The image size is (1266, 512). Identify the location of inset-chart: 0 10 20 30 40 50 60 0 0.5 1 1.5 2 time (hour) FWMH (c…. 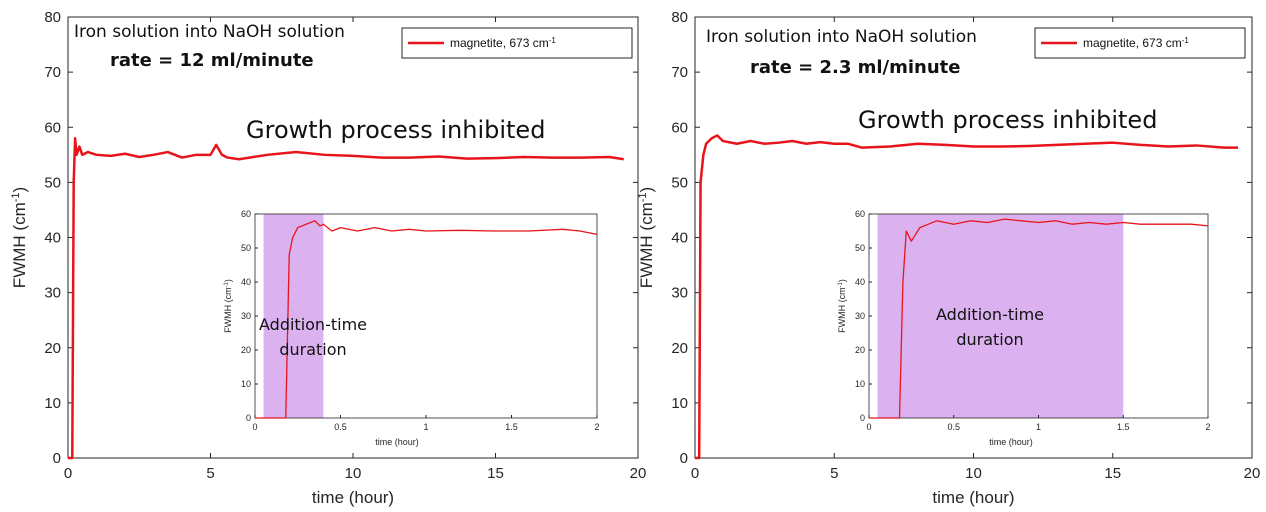
(1027, 326).